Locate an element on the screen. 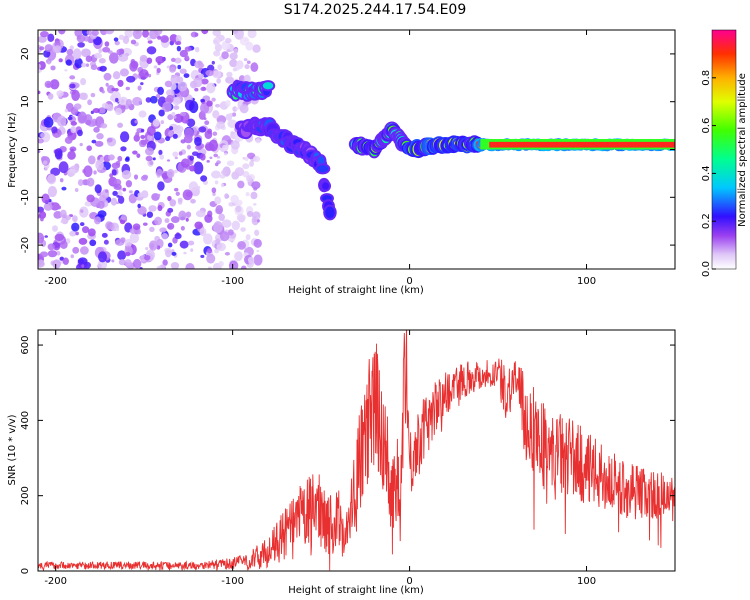 The height and width of the screenshot is (600, 750). spectrogram-y-label: Frequency (Hz) is located at coordinates (12, 150).